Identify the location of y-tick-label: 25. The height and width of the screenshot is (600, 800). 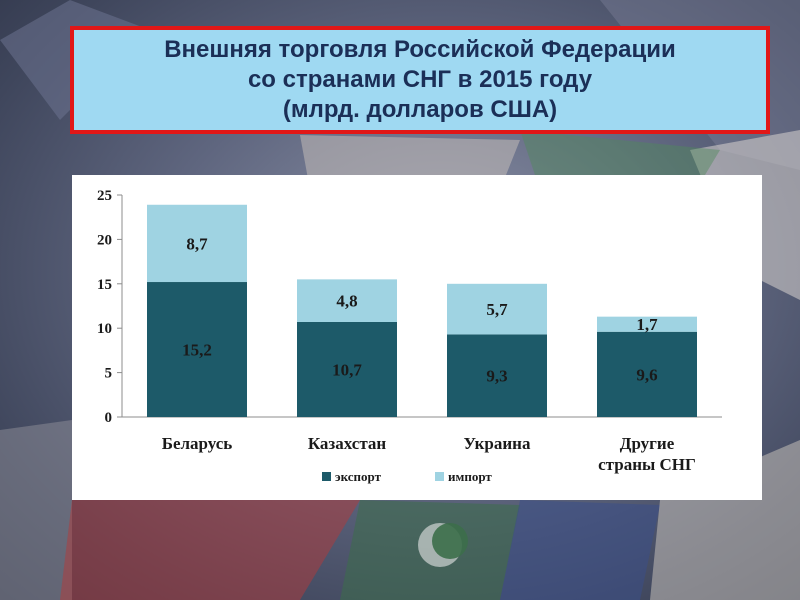
(104, 196).